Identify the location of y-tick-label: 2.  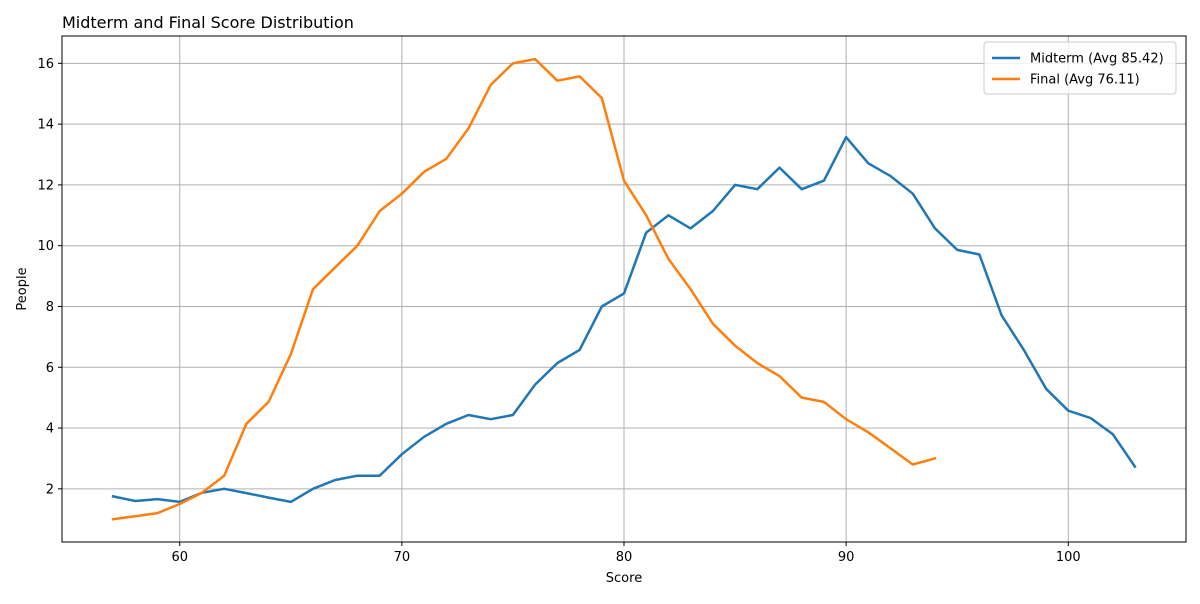
(50, 489).